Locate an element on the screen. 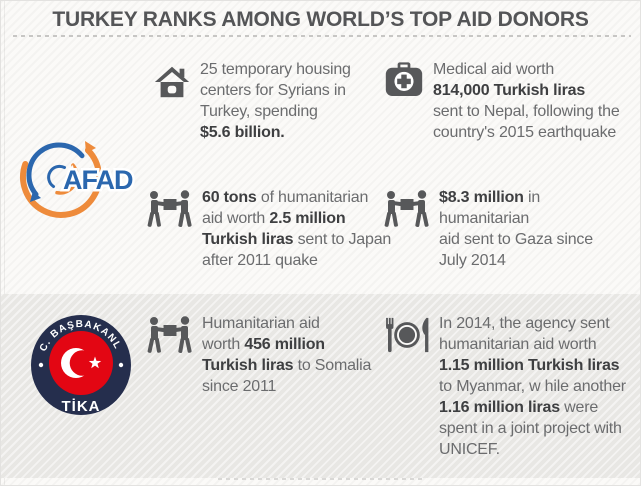 This screenshot has width=641, height=486. tika-bottom-label: TİKA is located at coordinates (81, 406).